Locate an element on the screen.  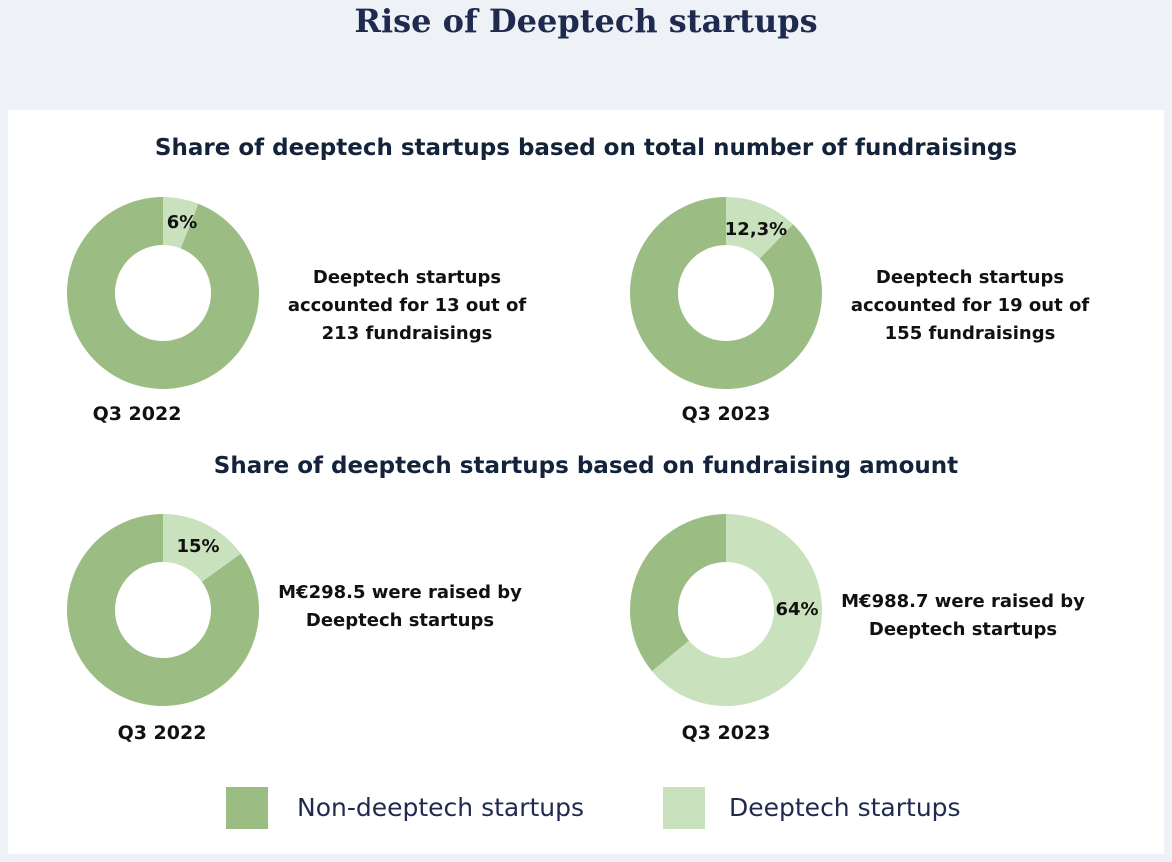
legend-label-non-deeptech: Non-deeptech startups is located at coordinates (441, 807).